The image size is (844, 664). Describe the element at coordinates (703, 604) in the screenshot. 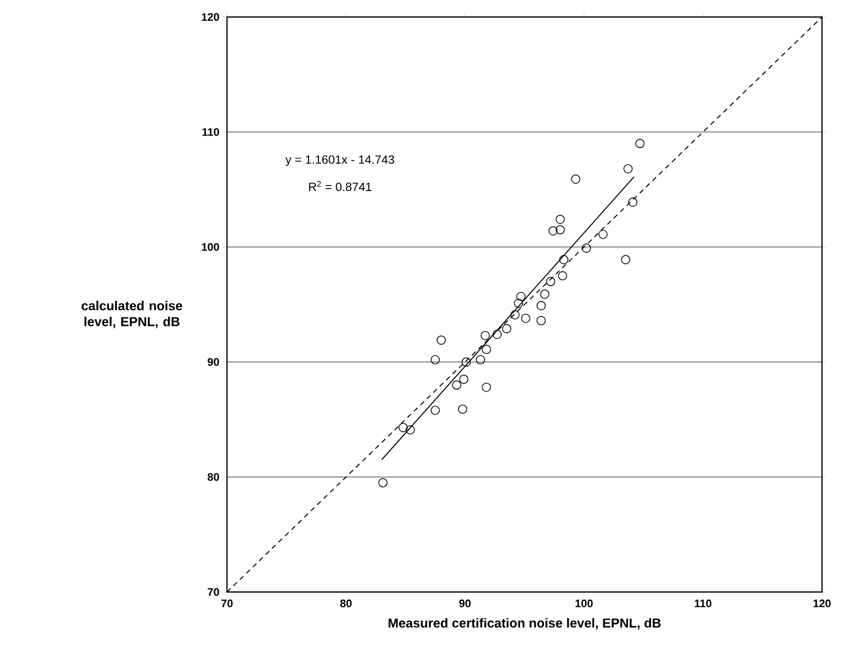

I see `x-tick-label: 110` at that location.